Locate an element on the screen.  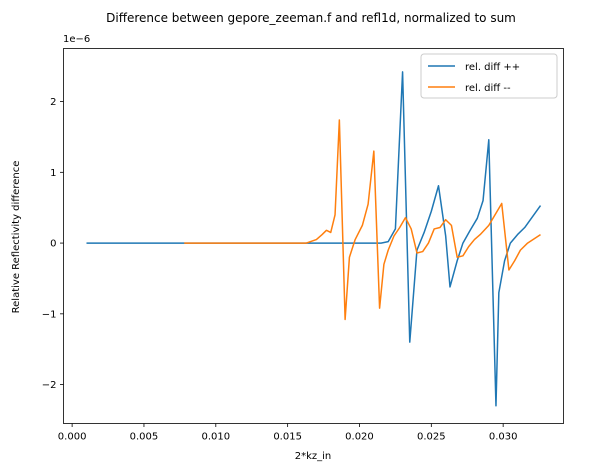
legend: rel. diff ++ rel. diff -- is located at coordinates (489, 76).